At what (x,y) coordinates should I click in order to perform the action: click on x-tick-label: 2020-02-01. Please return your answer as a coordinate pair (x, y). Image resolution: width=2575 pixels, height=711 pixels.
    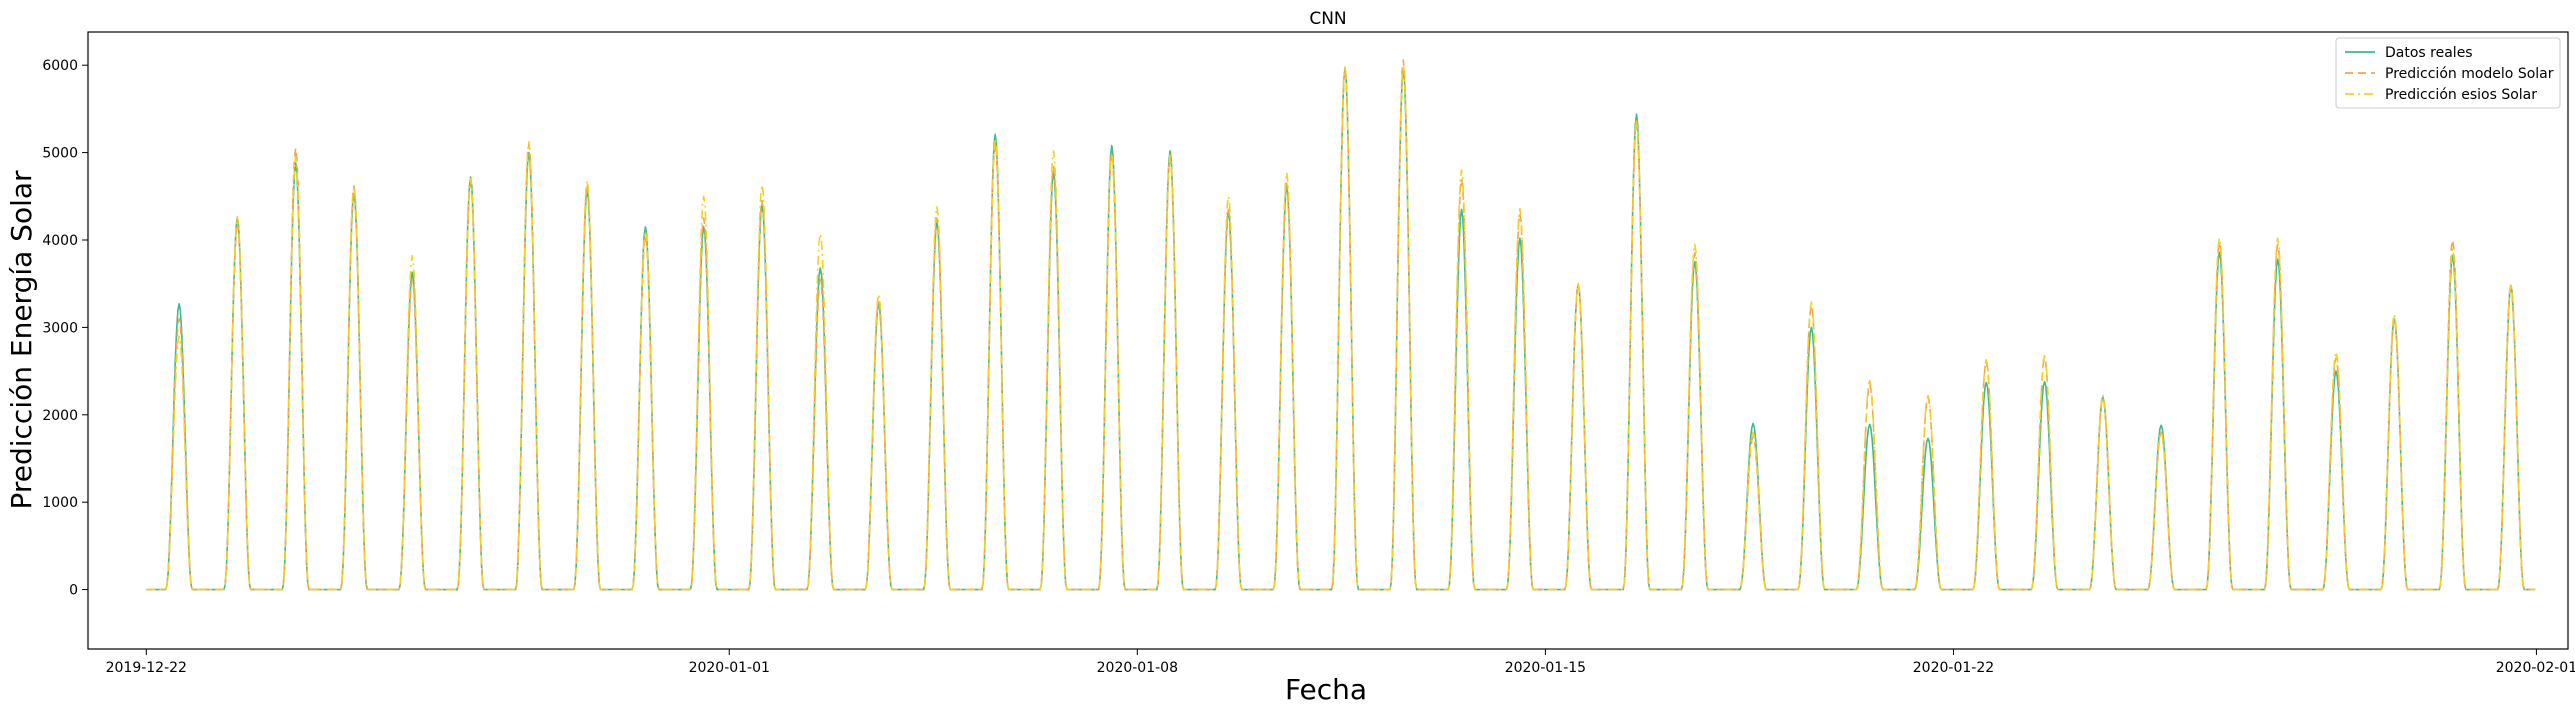
    Looking at the image, I should click on (2535, 668).